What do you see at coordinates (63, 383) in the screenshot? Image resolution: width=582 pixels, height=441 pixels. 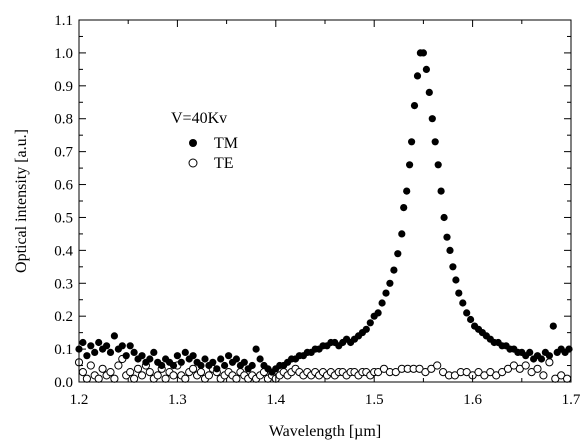 I see `y-tick-label: 0.0` at bounding box center [63, 383].